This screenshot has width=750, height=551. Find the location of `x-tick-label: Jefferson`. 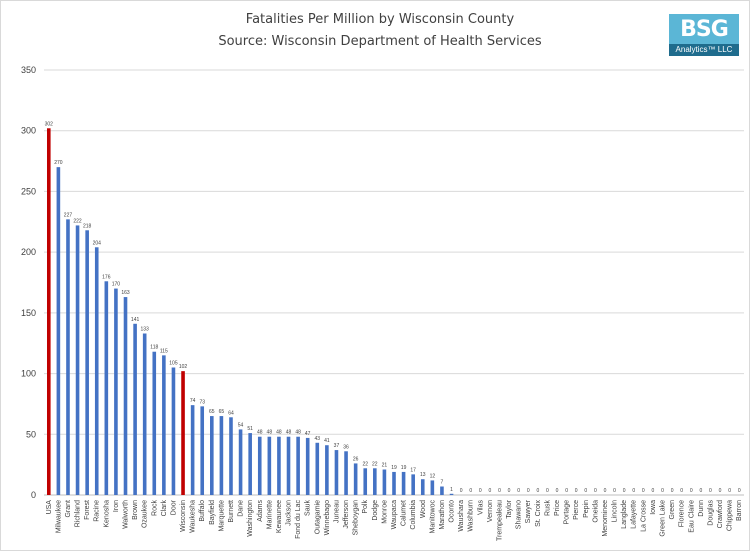

x-tick-label: Jefferson is located at coordinates (346, 514).